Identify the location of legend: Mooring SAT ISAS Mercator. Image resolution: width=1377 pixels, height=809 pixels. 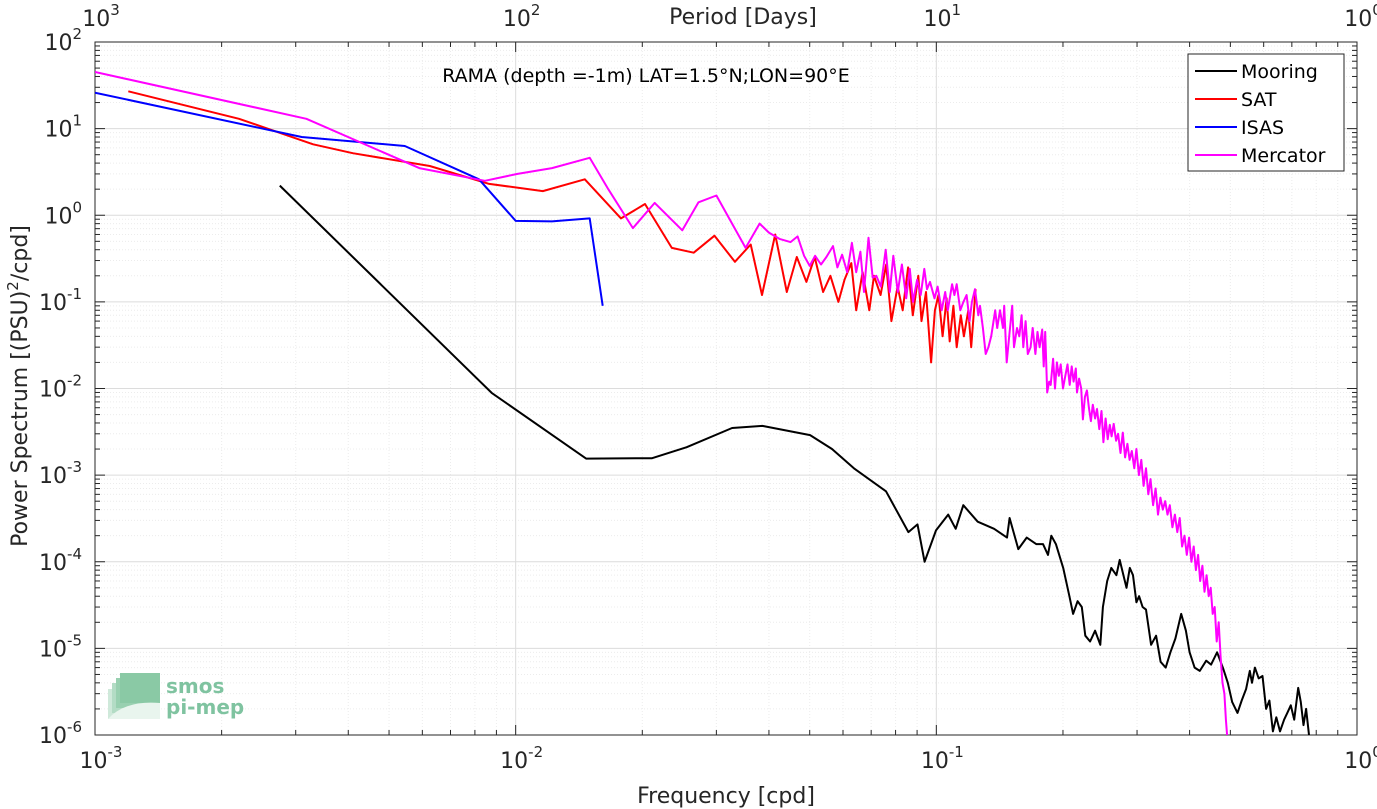
(1266, 112).